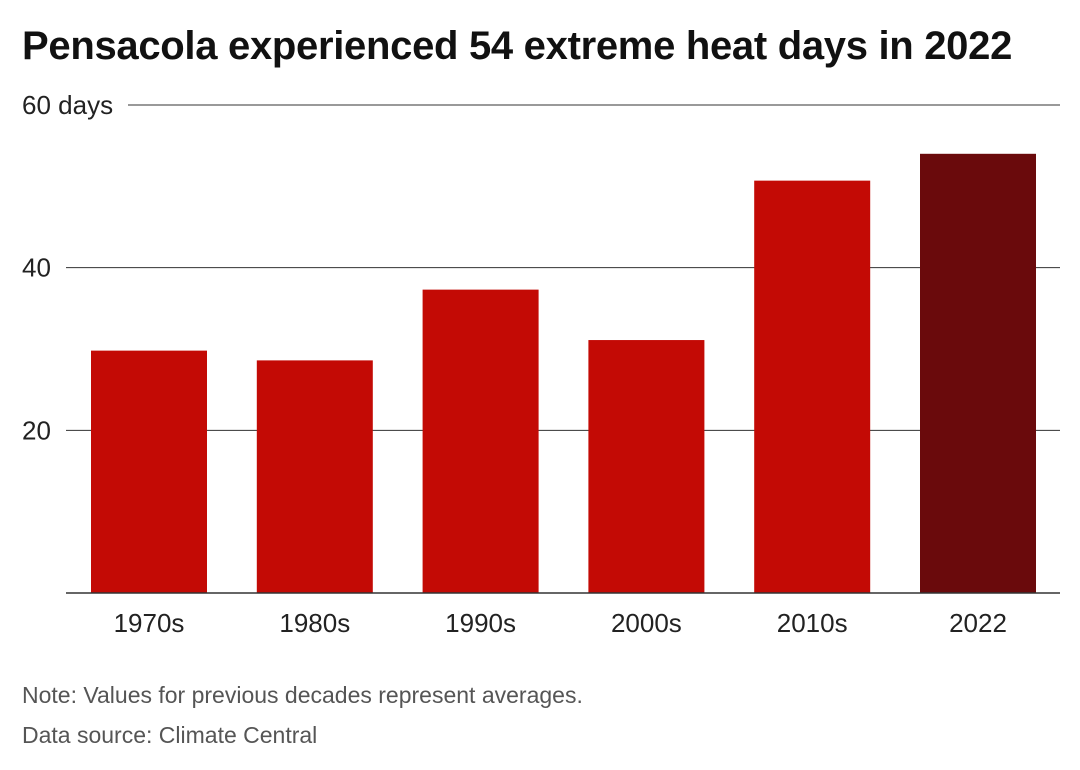 This screenshot has width=1080, height=770. Describe the element at coordinates (560, 623) in the screenshot. I see `x-axis-ticks: 1970s 1980s 1990s 2000s 2010s 2022` at that location.